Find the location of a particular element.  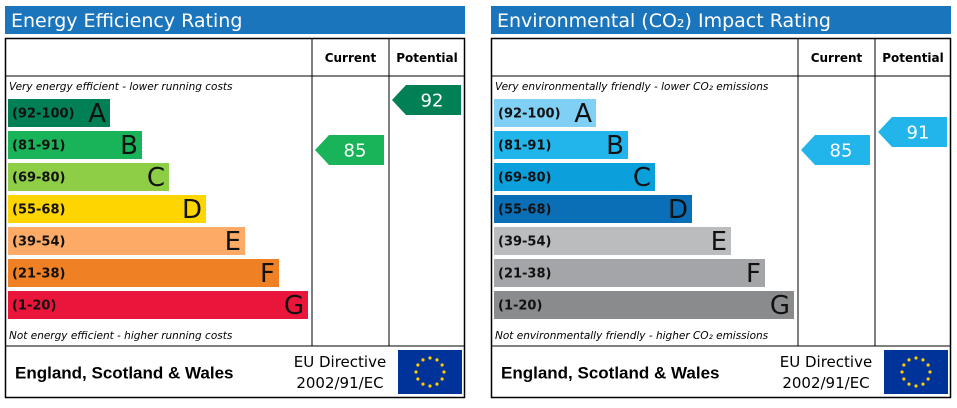

panel-title: Environmental (CO₂) Impact Rating is located at coordinates (664, 21).